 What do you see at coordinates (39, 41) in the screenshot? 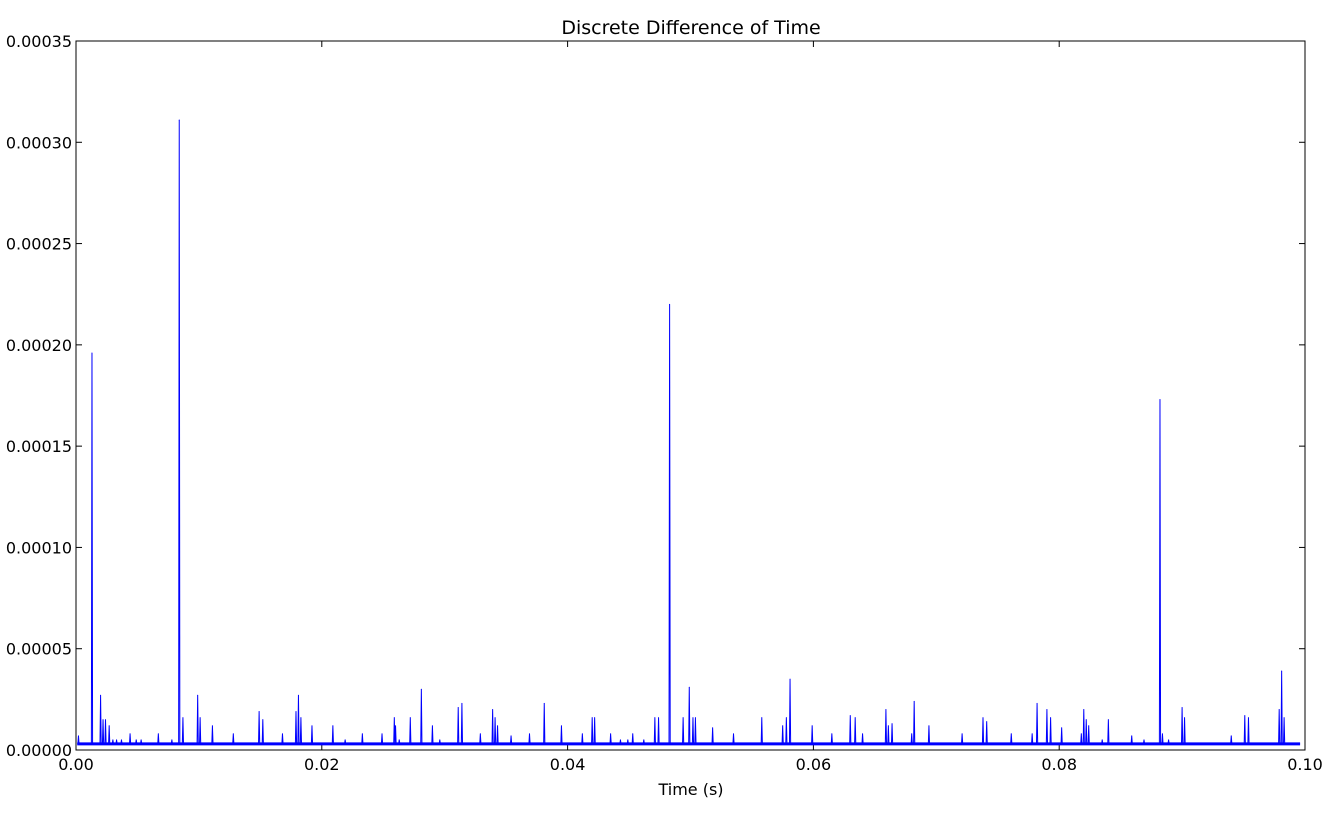
I see `y-tick-label: 0.00035` at bounding box center [39, 41].